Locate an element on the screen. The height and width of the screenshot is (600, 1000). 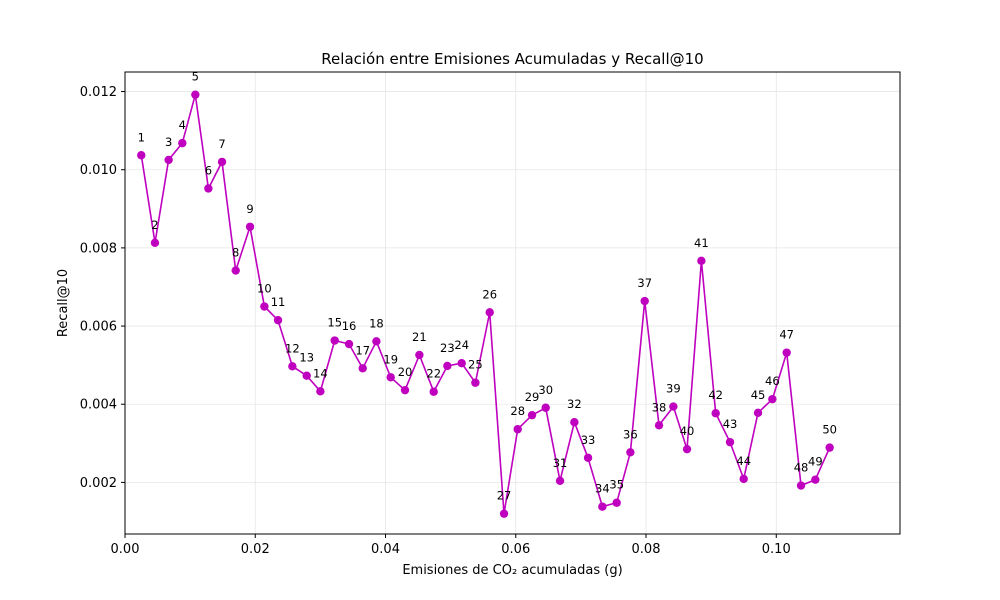
y-tick-label: 0.010 is located at coordinates (98, 170).